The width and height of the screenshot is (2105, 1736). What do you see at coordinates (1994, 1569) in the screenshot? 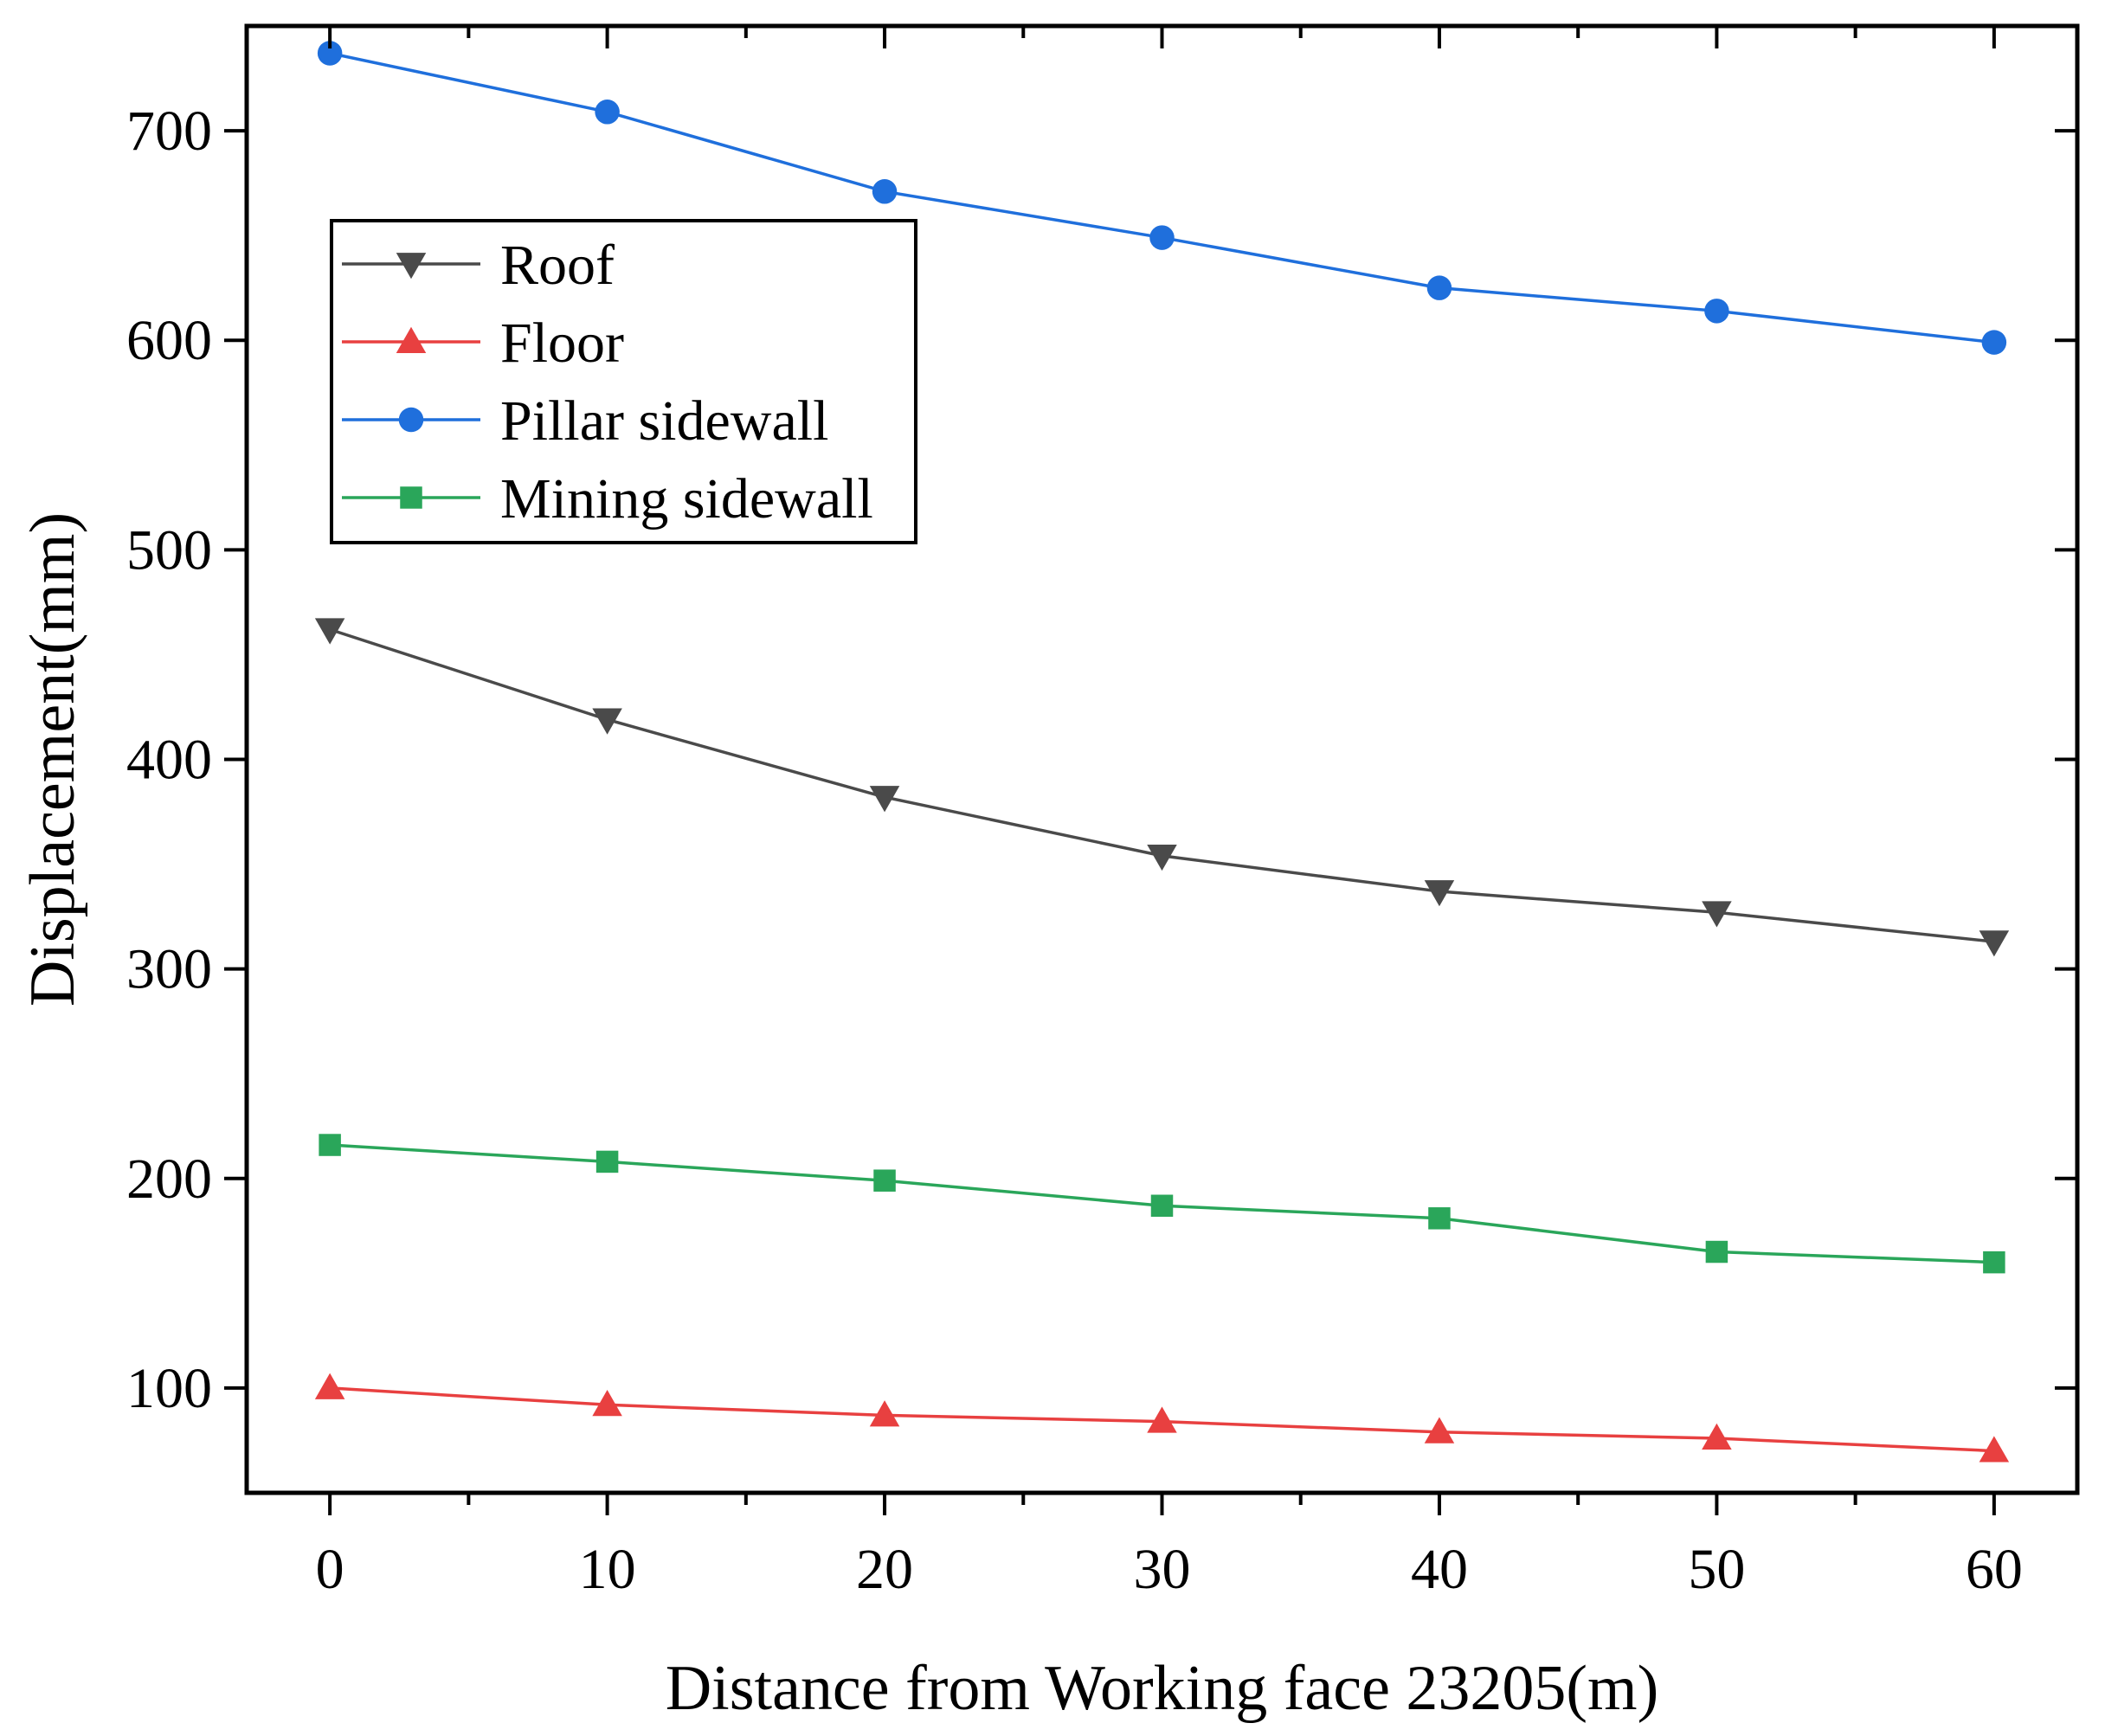
I see `x-tick-label: 60` at bounding box center [1994, 1569].